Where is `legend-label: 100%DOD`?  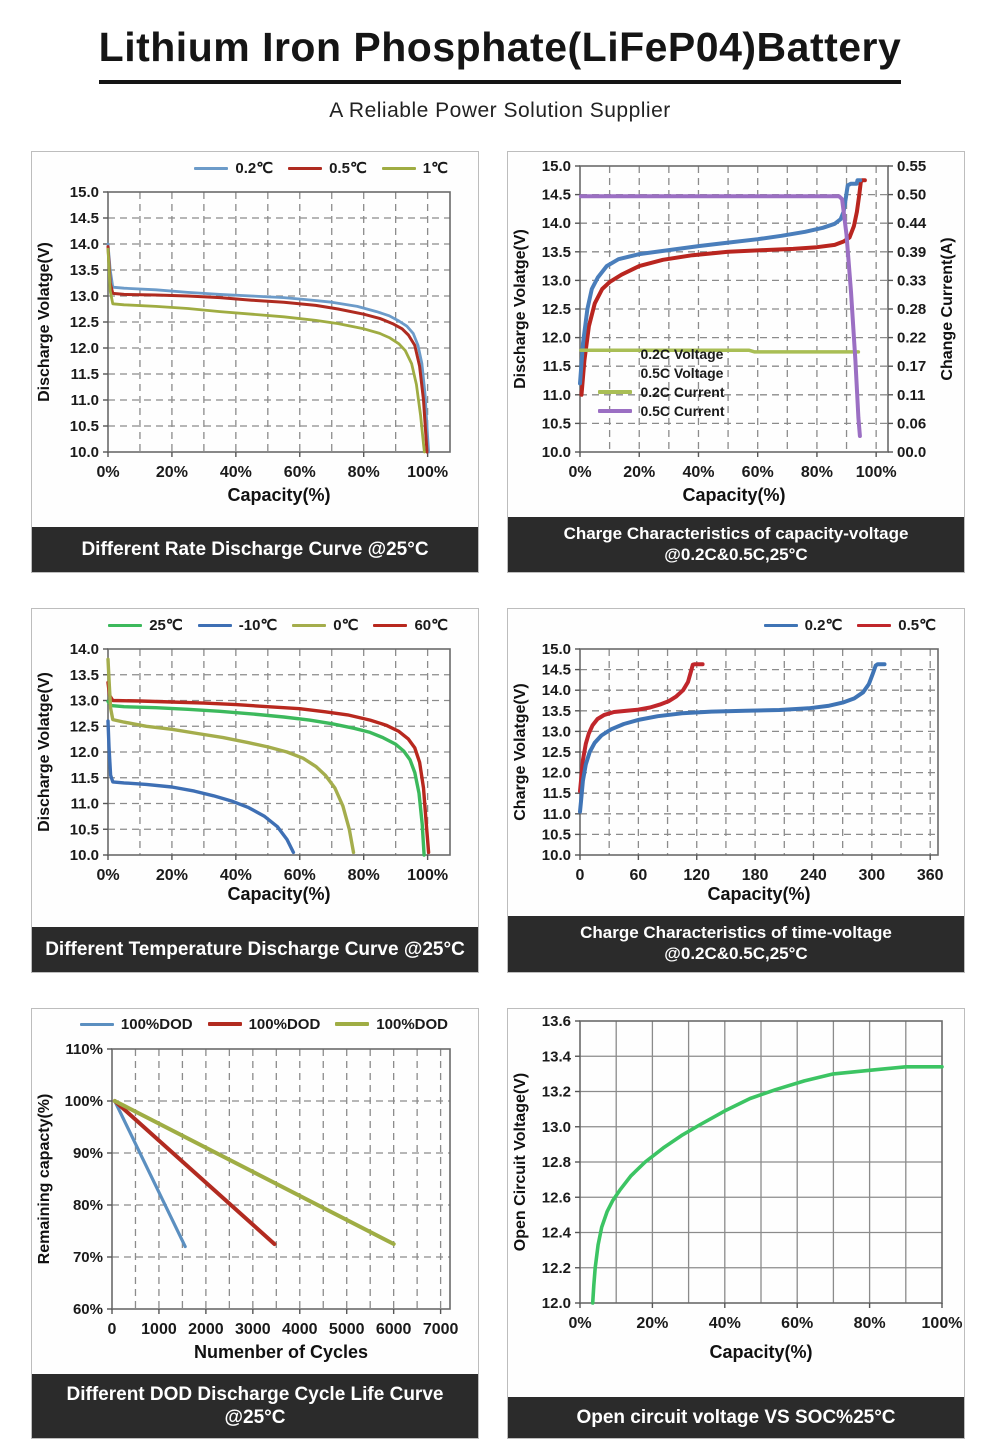
legend-label: 100%DOD is located at coordinates (412, 1024).